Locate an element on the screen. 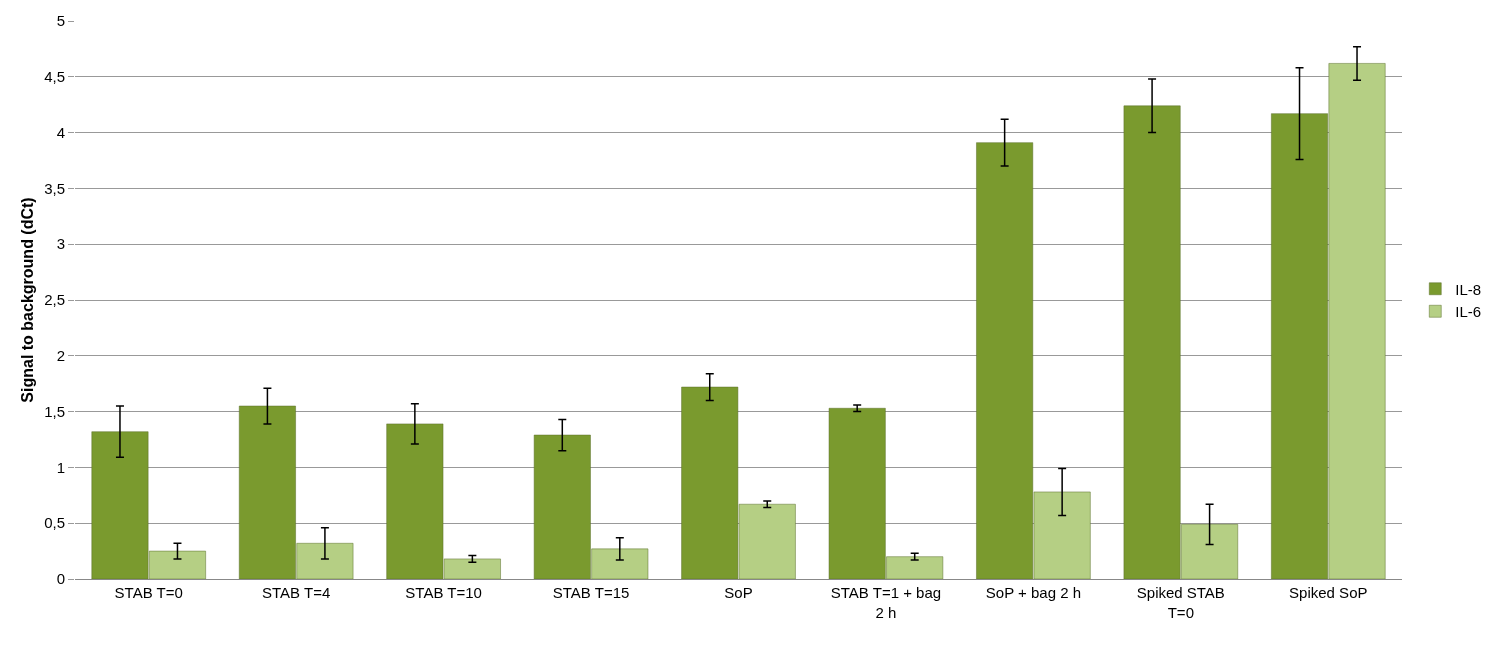 This screenshot has width=1512, height=654. y-tick-label: 5 is located at coordinates (60, 21).